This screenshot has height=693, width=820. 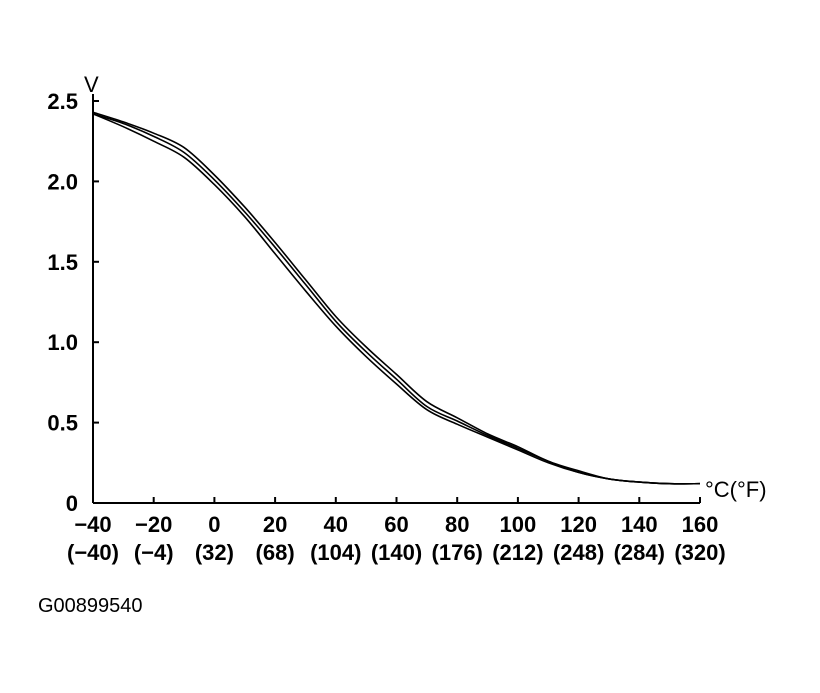 What do you see at coordinates (457, 552) in the screenshot?
I see `x-tick-label-fahrenheit: (176)` at bounding box center [457, 552].